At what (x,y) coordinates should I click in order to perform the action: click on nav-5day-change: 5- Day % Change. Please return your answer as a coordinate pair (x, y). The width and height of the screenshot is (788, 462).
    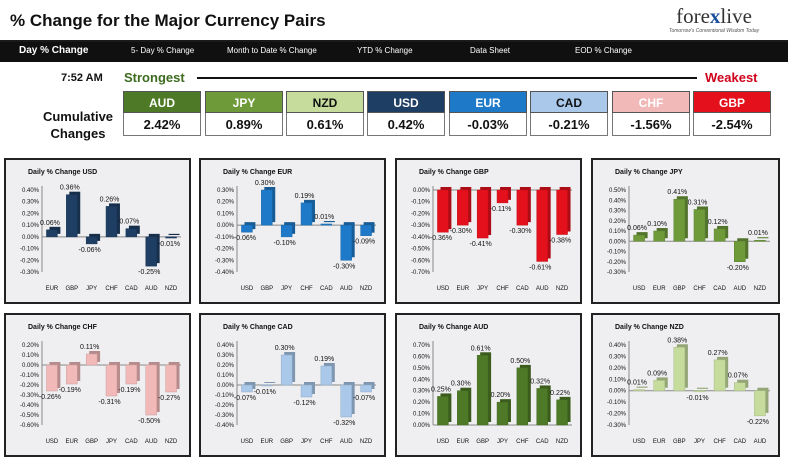
    Looking at the image, I should click on (163, 50).